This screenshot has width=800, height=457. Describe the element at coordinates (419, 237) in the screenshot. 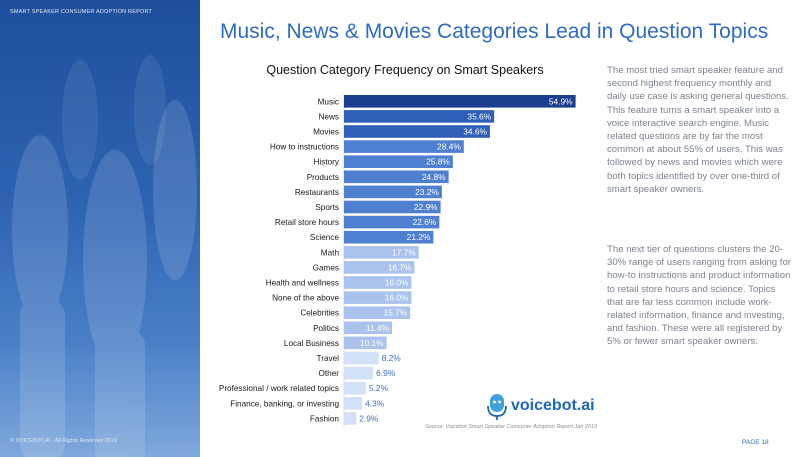

I see `data-label: 21.2%` at that location.